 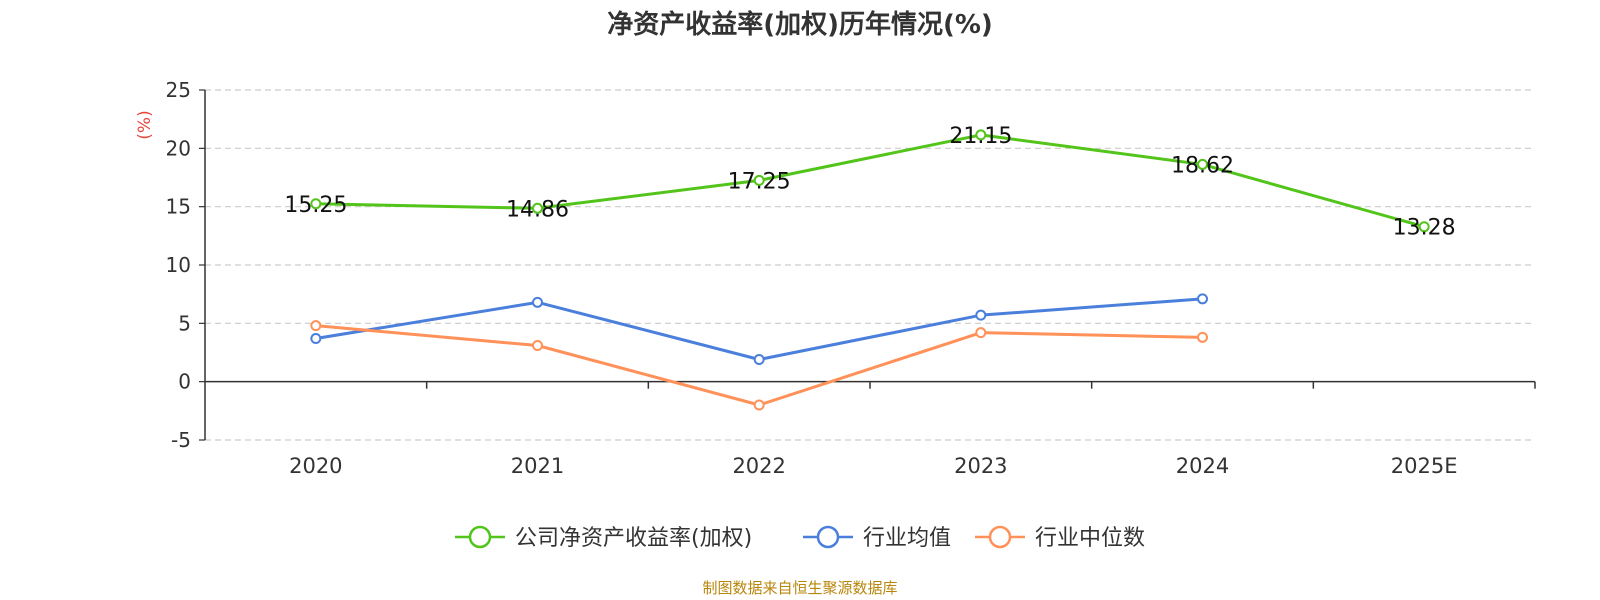 I want to click on legend-label: 公司净资产收益率(加权), so click(x=633, y=538).